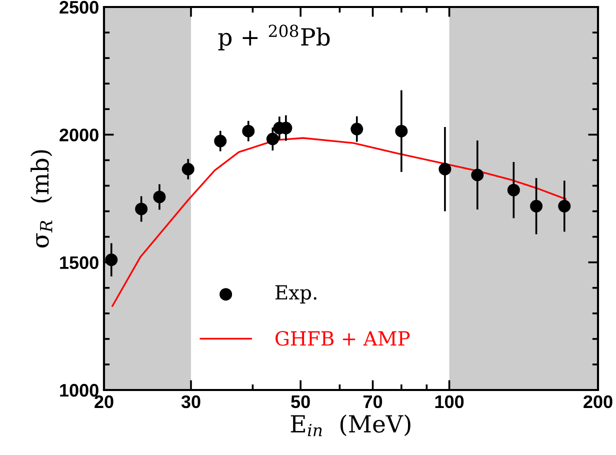  I want to click on x-tick-label: 200, so click(598, 401).